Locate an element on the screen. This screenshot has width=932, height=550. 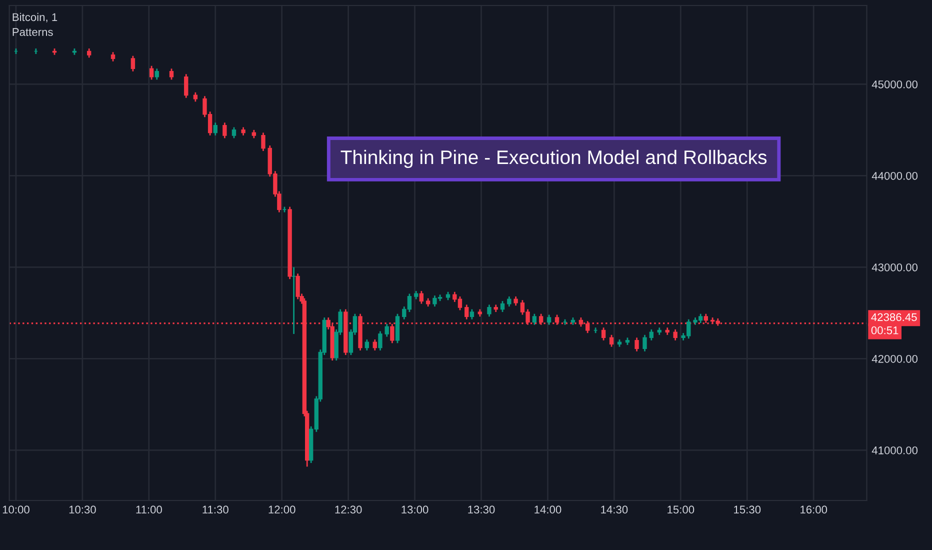
y-tick-label: 45000.00 is located at coordinates (895, 84).